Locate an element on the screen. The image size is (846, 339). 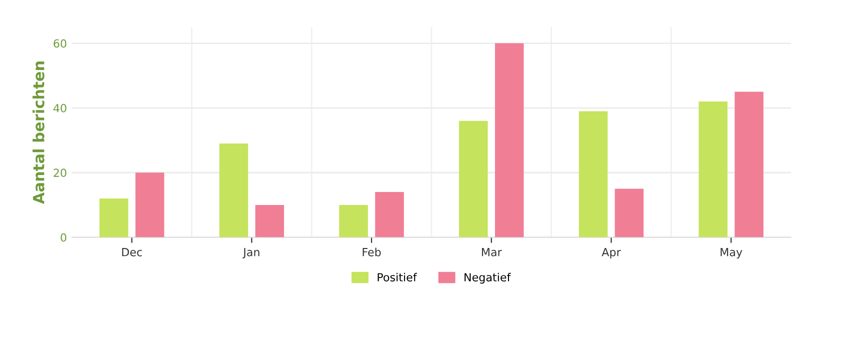
x-tick-label: Mar is located at coordinates (492, 252).